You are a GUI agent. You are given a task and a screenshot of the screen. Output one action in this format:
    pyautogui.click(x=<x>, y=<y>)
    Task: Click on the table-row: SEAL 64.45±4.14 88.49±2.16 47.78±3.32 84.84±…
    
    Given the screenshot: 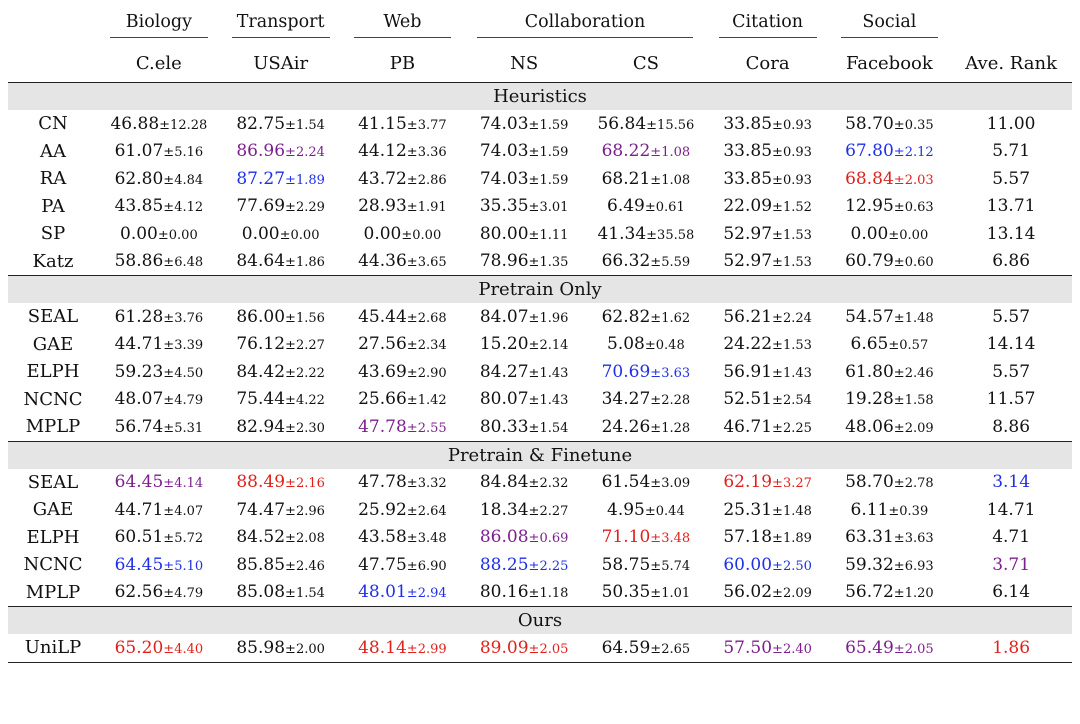 What is the action you would take?
    pyautogui.click(x=540, y=483)
    